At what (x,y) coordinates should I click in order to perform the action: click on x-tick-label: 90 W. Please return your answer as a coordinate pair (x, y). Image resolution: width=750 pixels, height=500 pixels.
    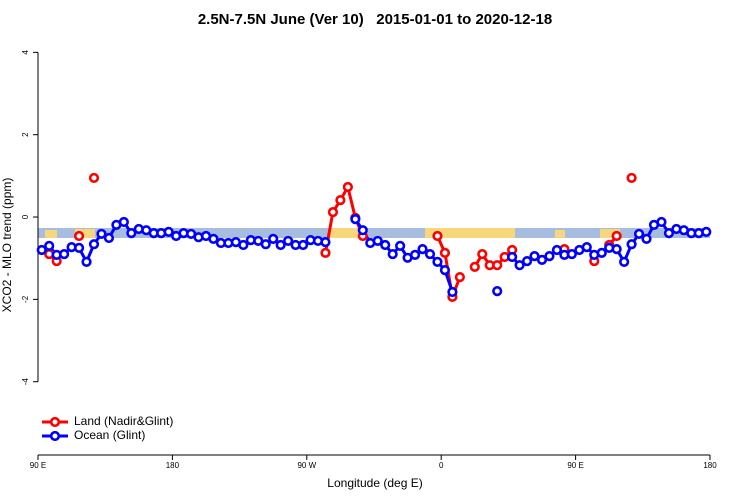
    Looking at the image, I should click on (306, 465).